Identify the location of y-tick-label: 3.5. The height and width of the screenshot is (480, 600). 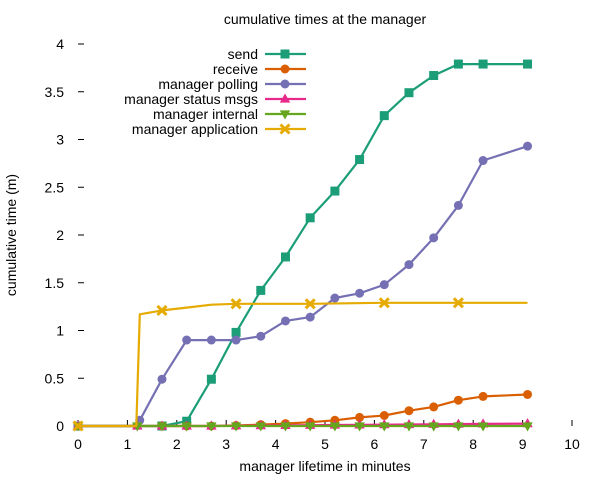
(55, 92).